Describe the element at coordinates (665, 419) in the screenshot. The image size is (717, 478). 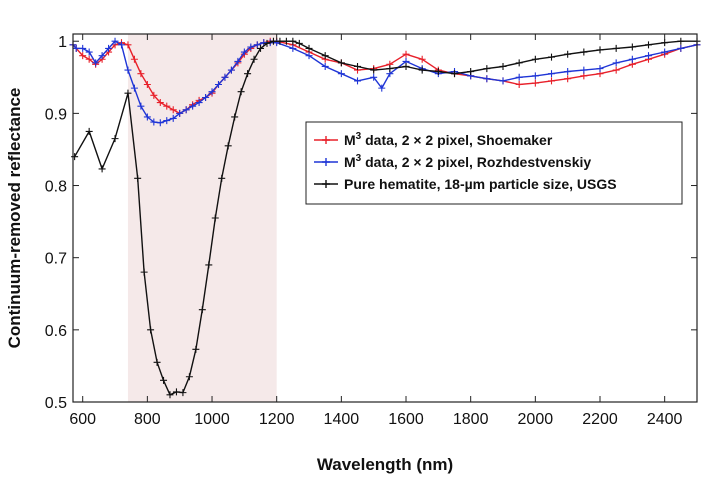
I see `x-tick-label: 2400` at that location.